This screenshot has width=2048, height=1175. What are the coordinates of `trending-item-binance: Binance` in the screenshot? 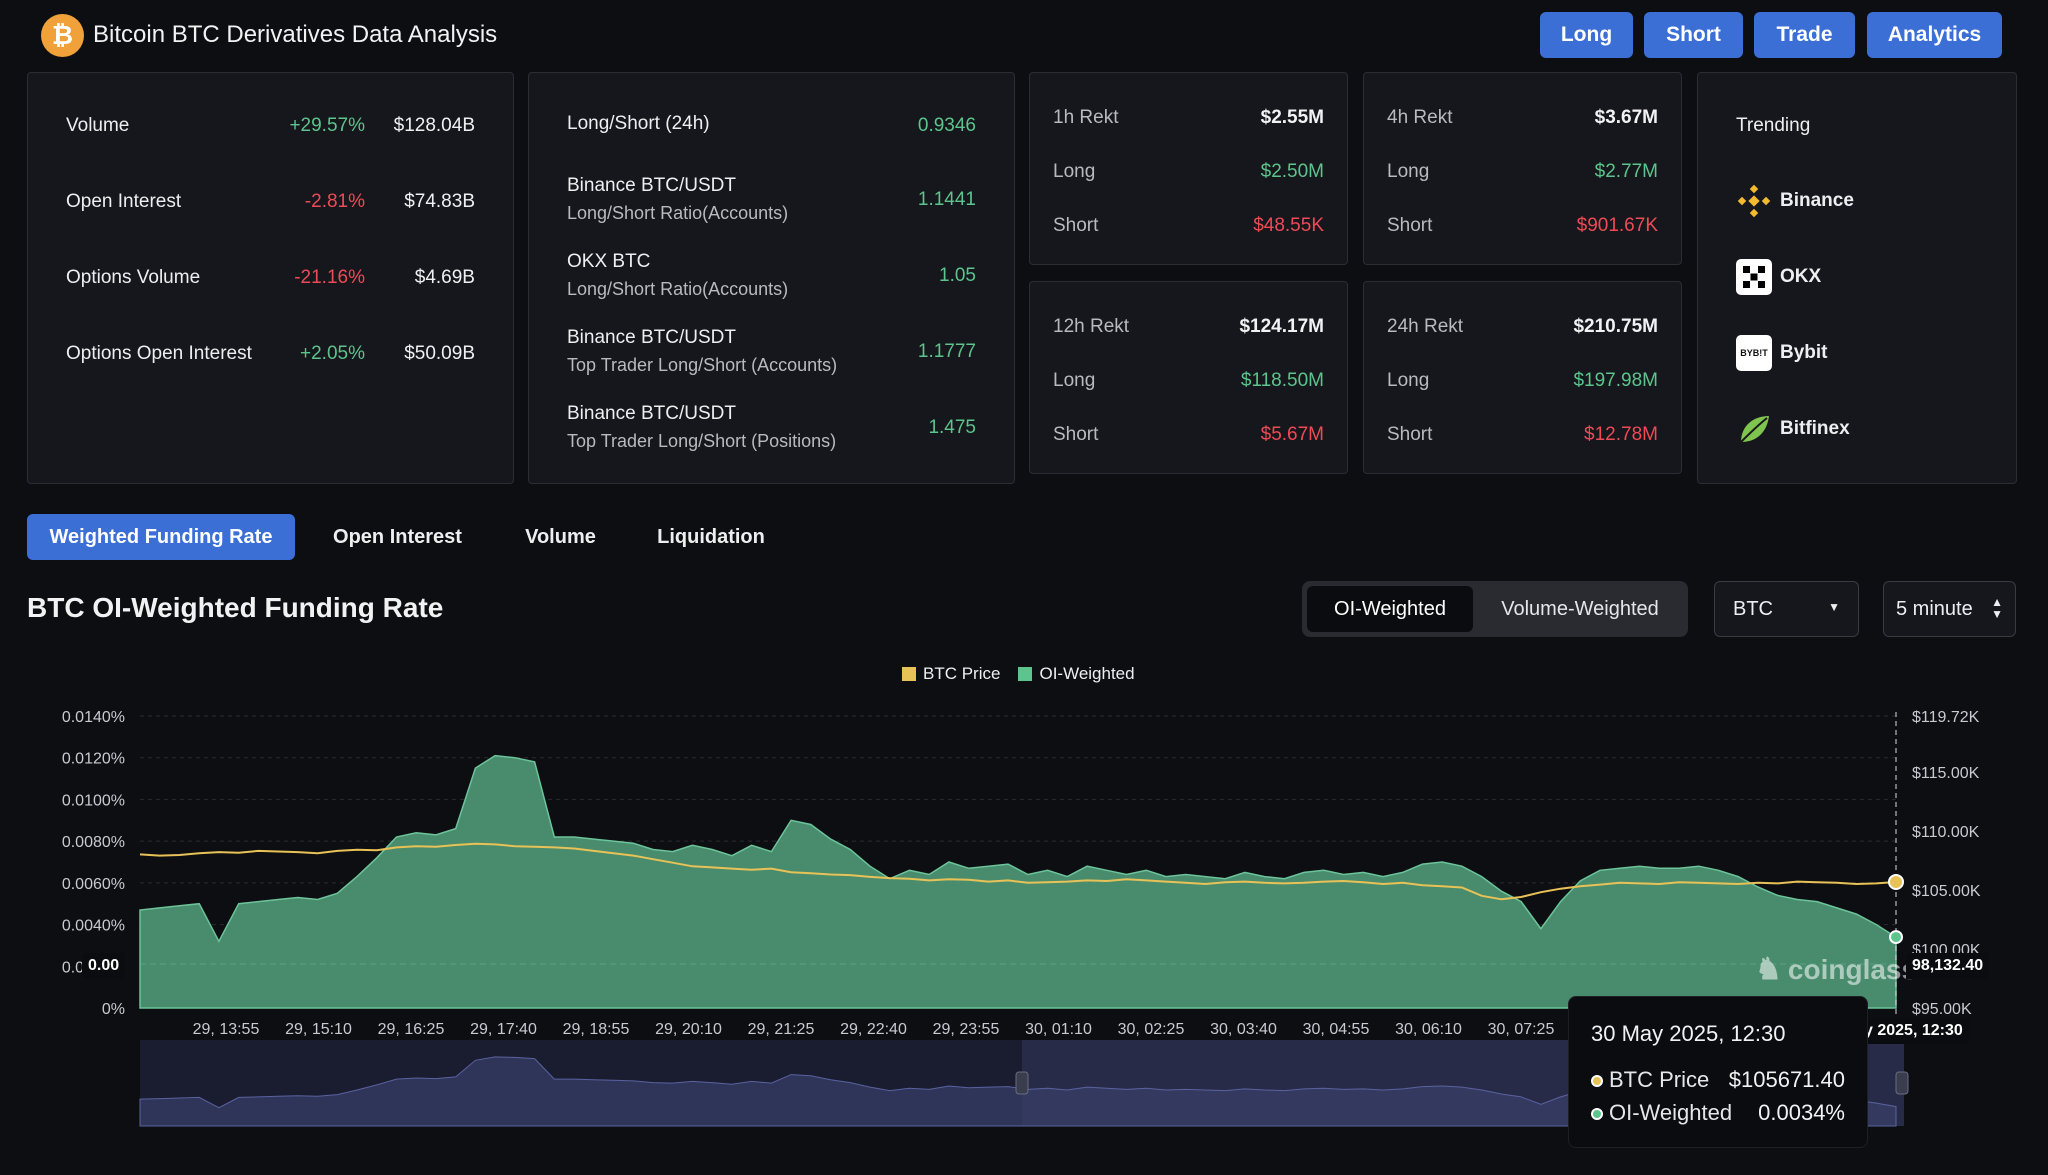 It's located at (1795, 201).